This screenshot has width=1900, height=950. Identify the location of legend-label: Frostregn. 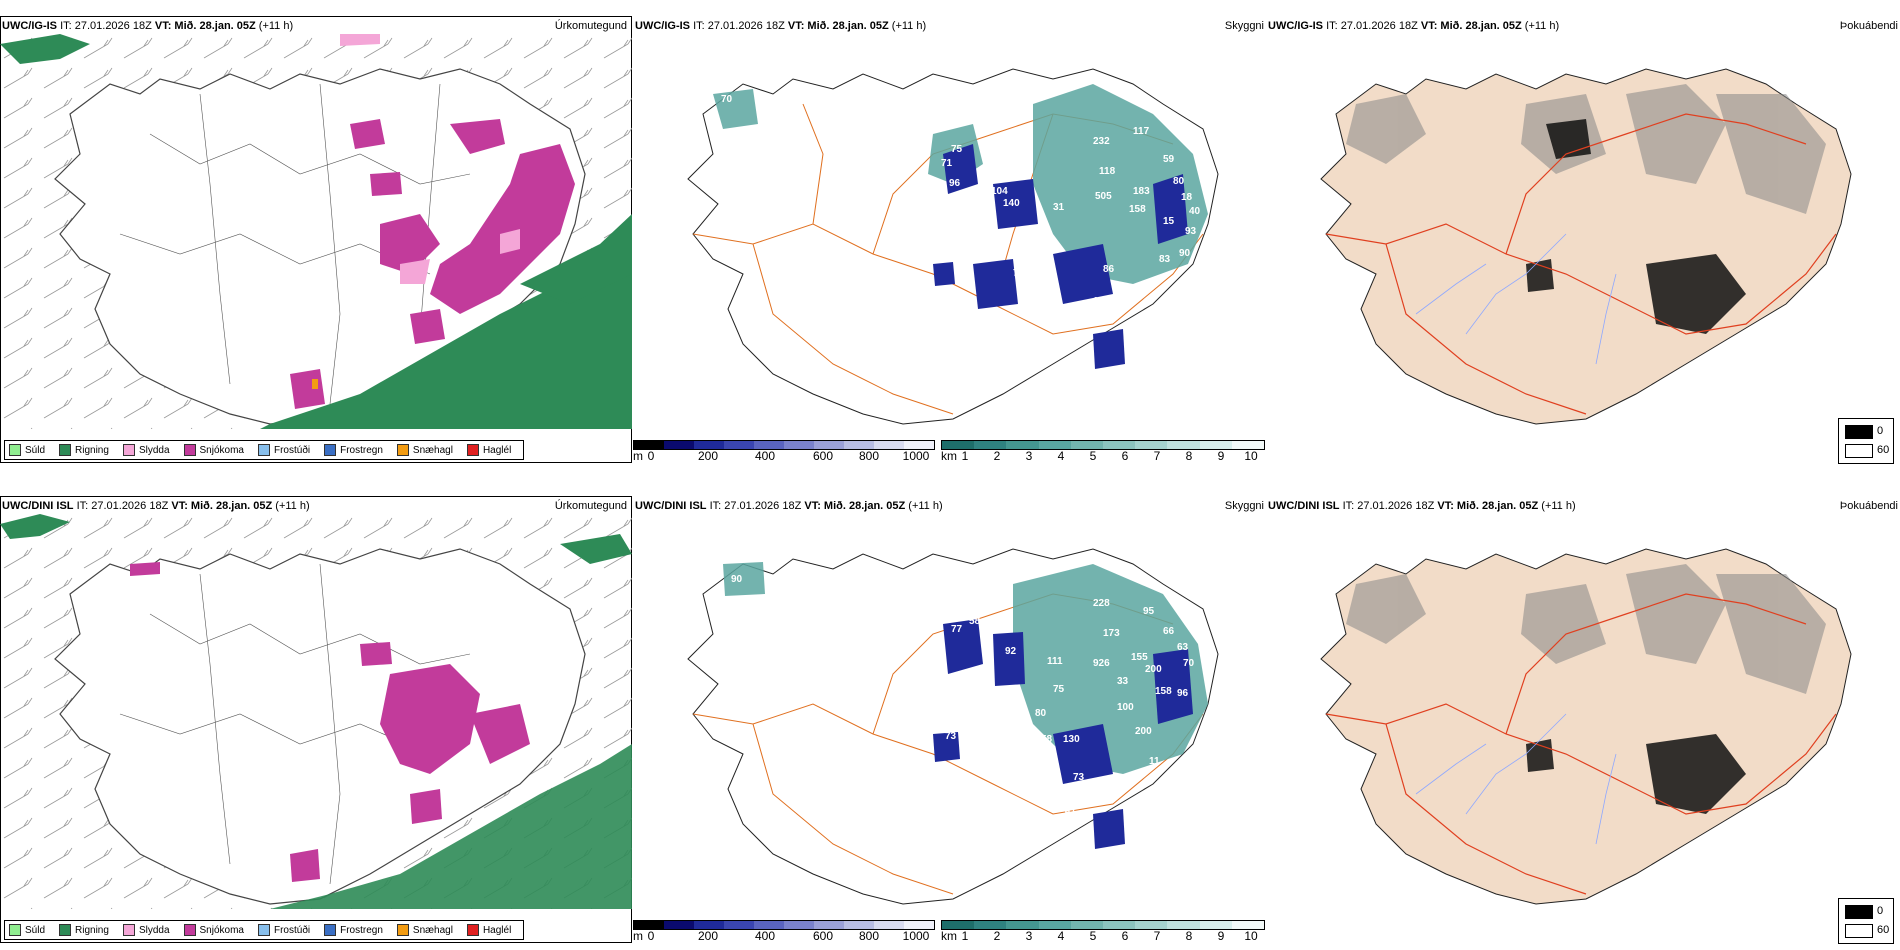
(361, 450).